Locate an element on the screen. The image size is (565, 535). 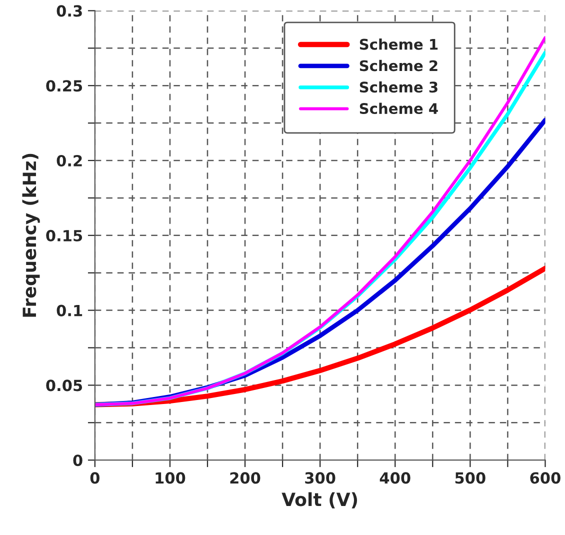
x-axis-title: Volt (V) is located at coordinates (320, 500).